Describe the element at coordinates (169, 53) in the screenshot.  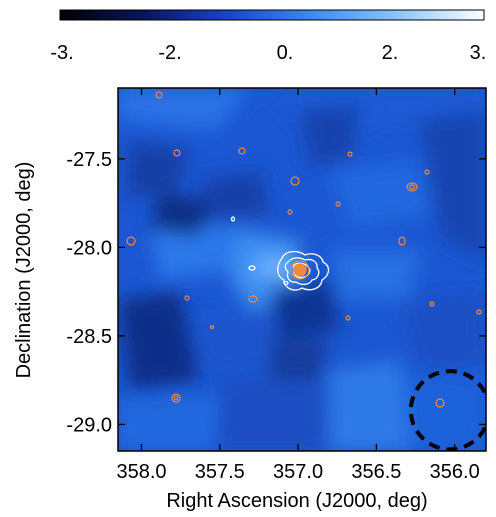
I see `colorbar-tick-label: -2.` at that location.